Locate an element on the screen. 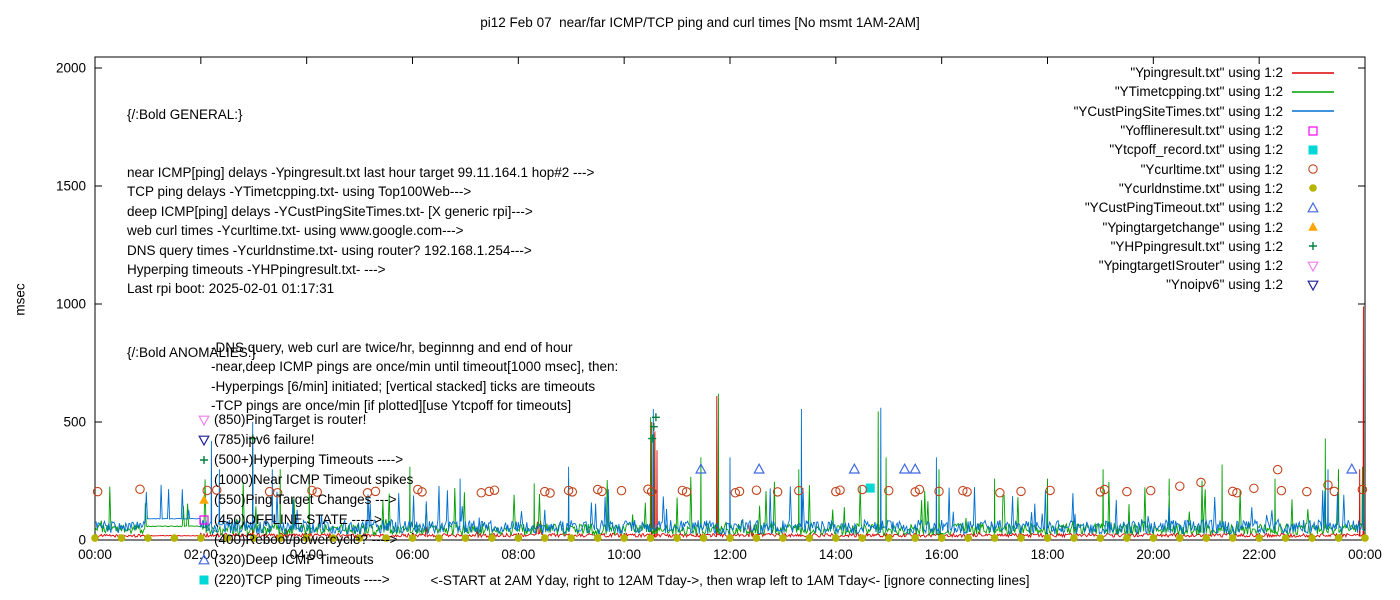  y-tick-label: 0 is located at coordinates (82, 540).